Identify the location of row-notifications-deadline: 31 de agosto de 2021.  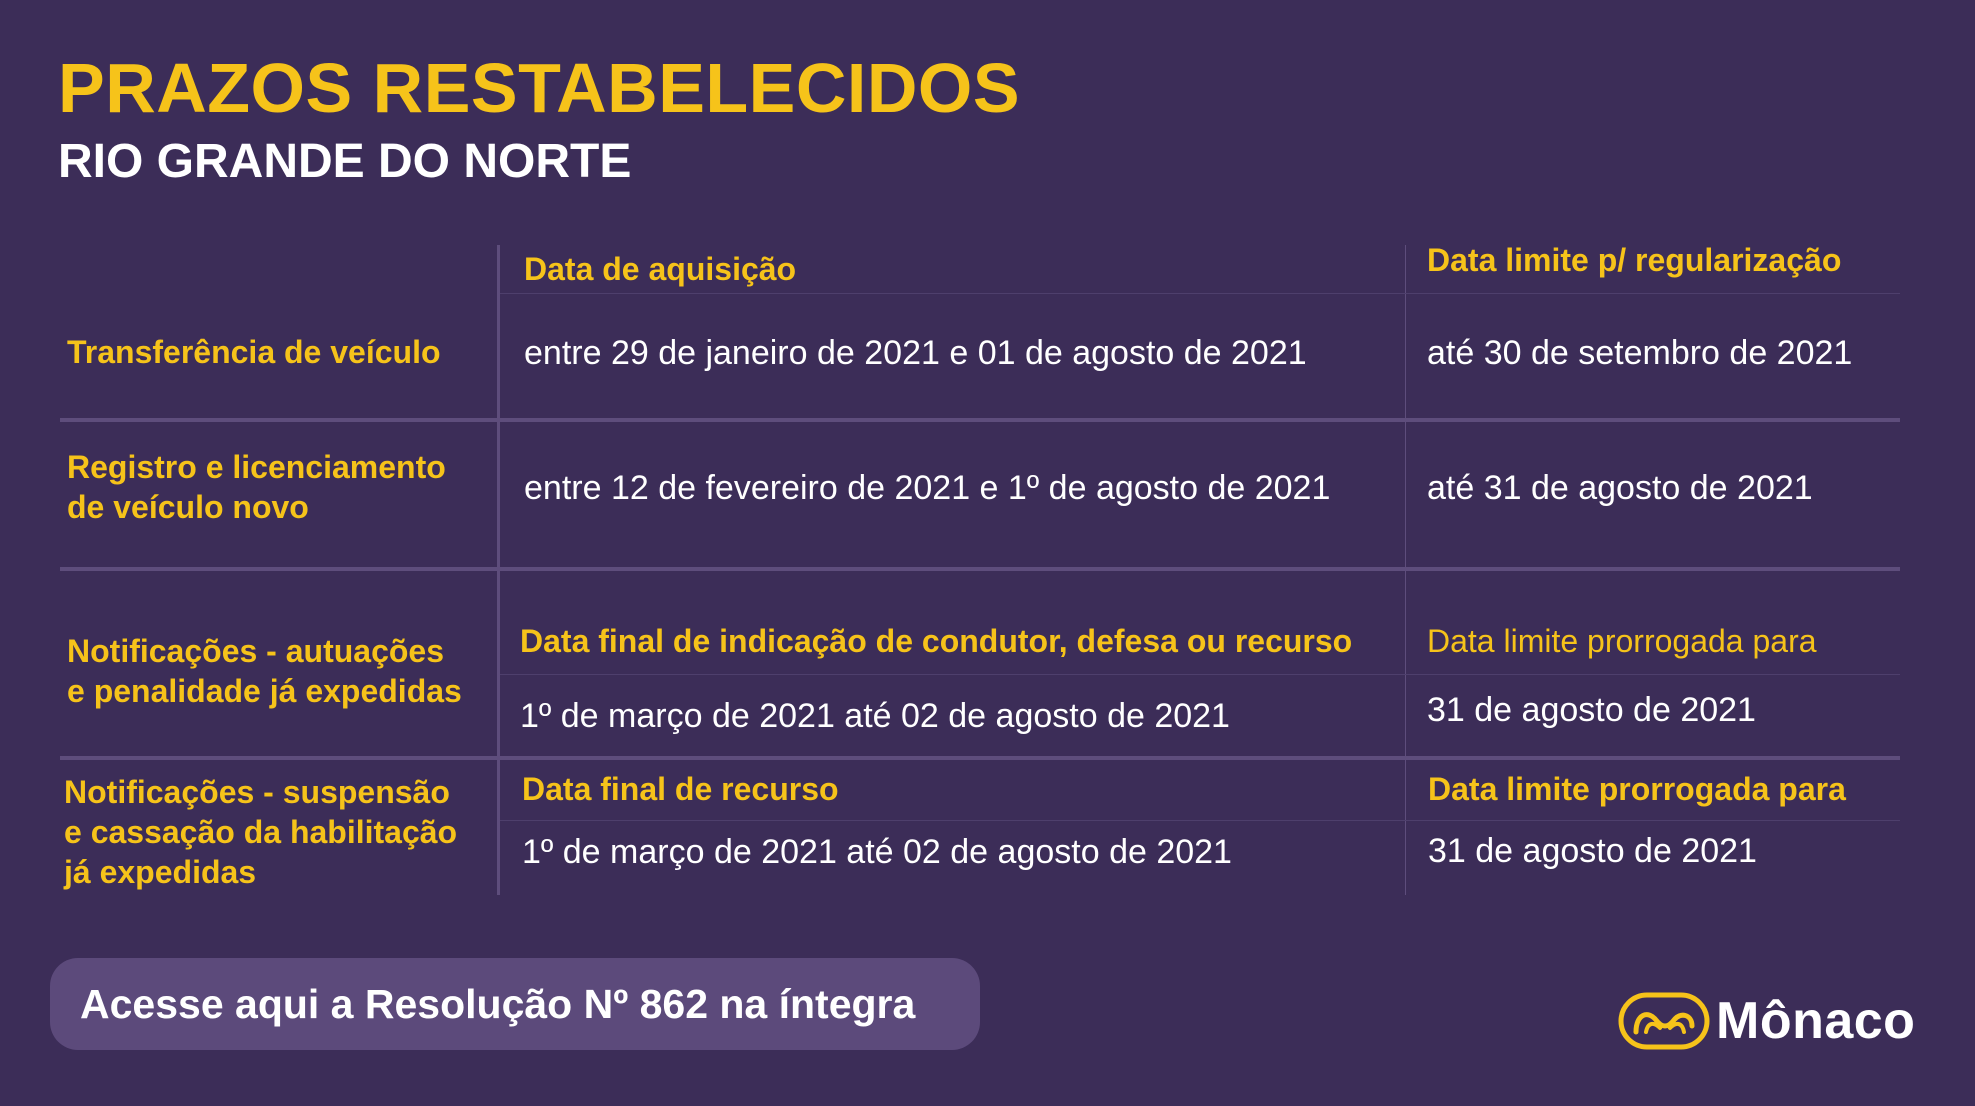
(1591, 710).